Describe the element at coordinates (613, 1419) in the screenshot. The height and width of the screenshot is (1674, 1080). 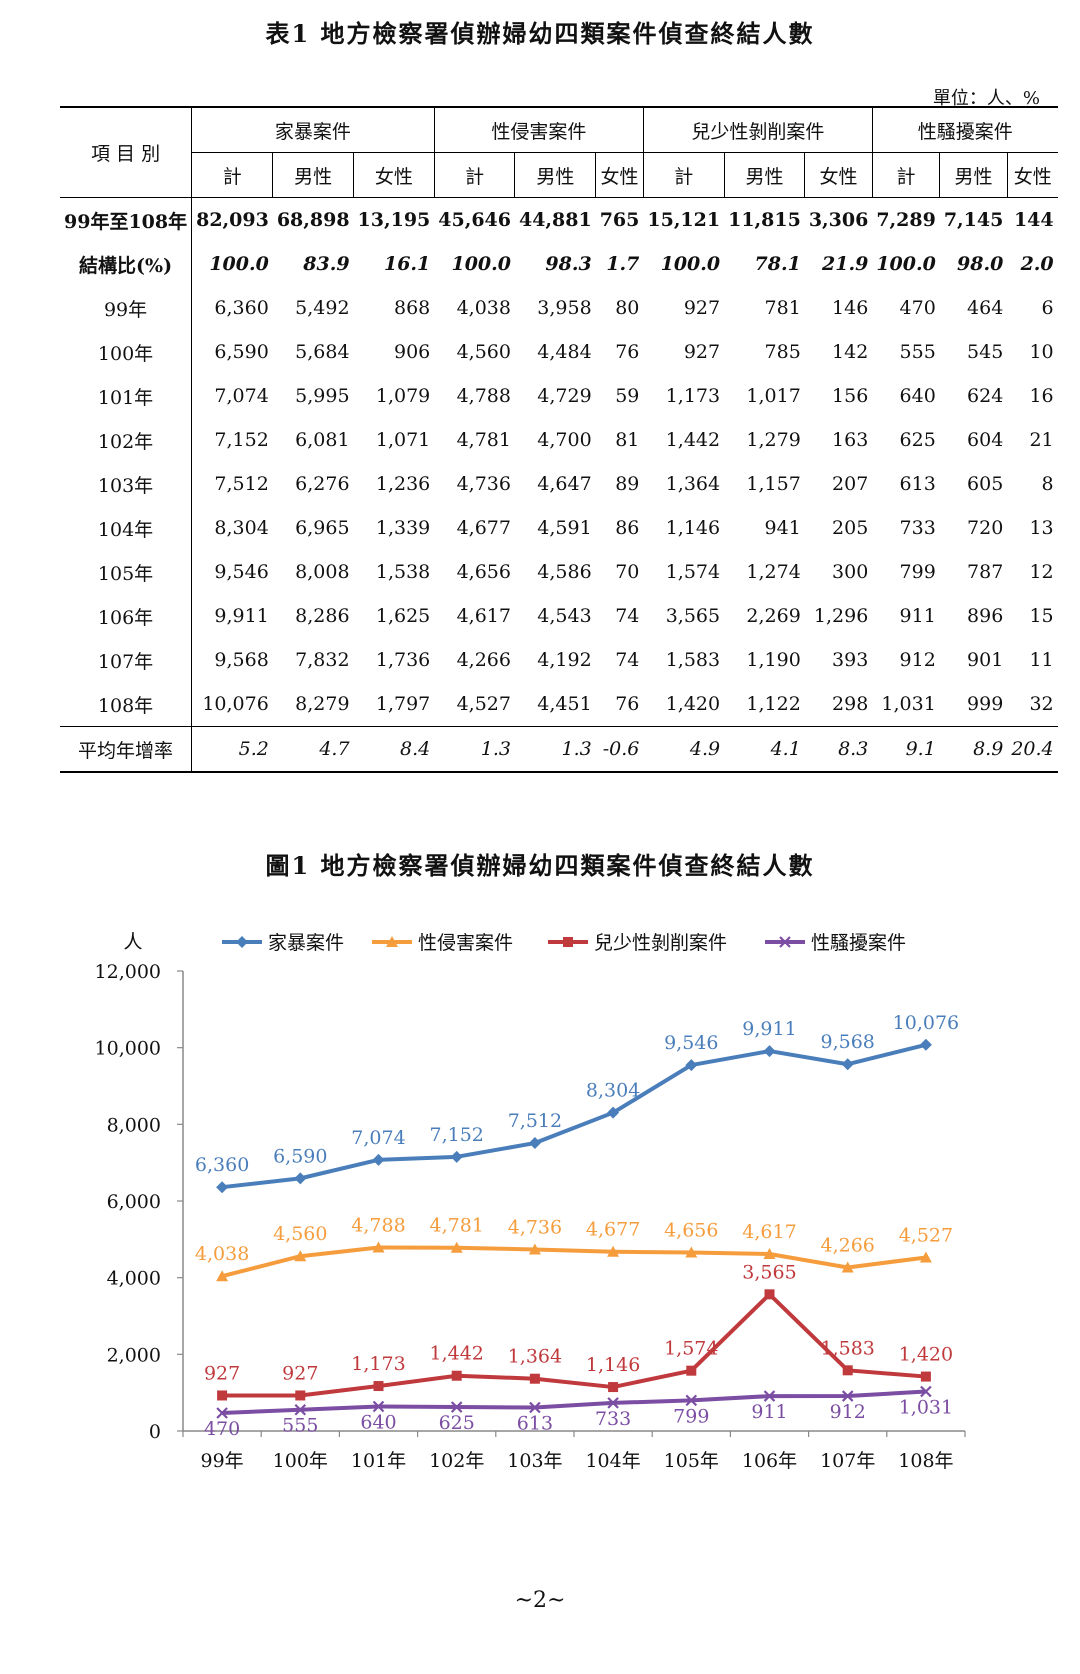
I see `data-label: 733` at that location.